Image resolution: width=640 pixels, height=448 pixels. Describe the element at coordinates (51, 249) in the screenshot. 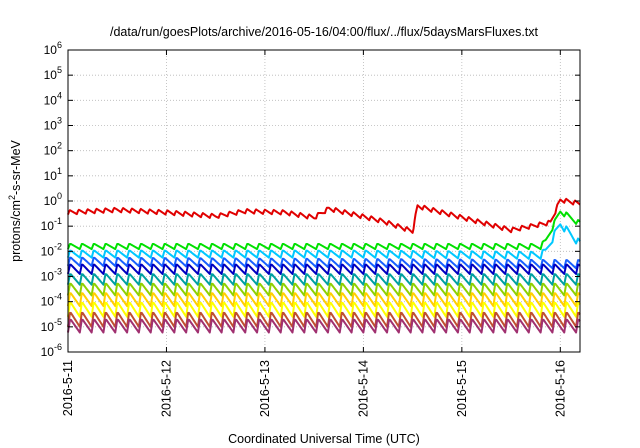

I see `y-tick-label: 10⁻²` at that location.